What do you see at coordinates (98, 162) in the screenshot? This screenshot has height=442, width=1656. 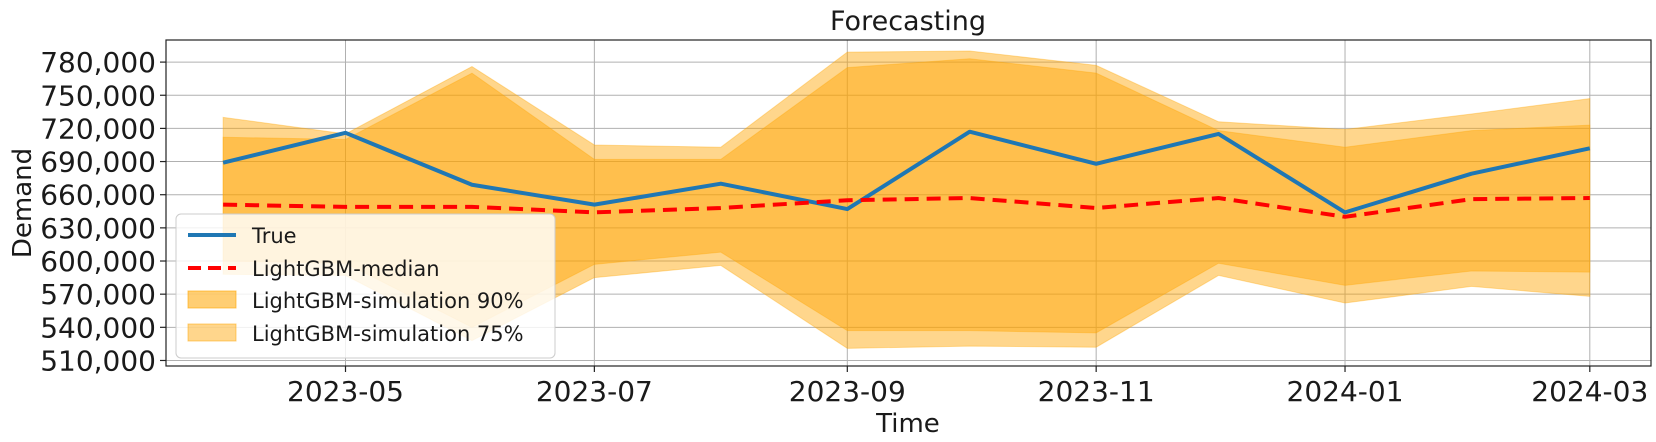 I see `y-tick-label: 690,000` at bounding box center [98, 162].